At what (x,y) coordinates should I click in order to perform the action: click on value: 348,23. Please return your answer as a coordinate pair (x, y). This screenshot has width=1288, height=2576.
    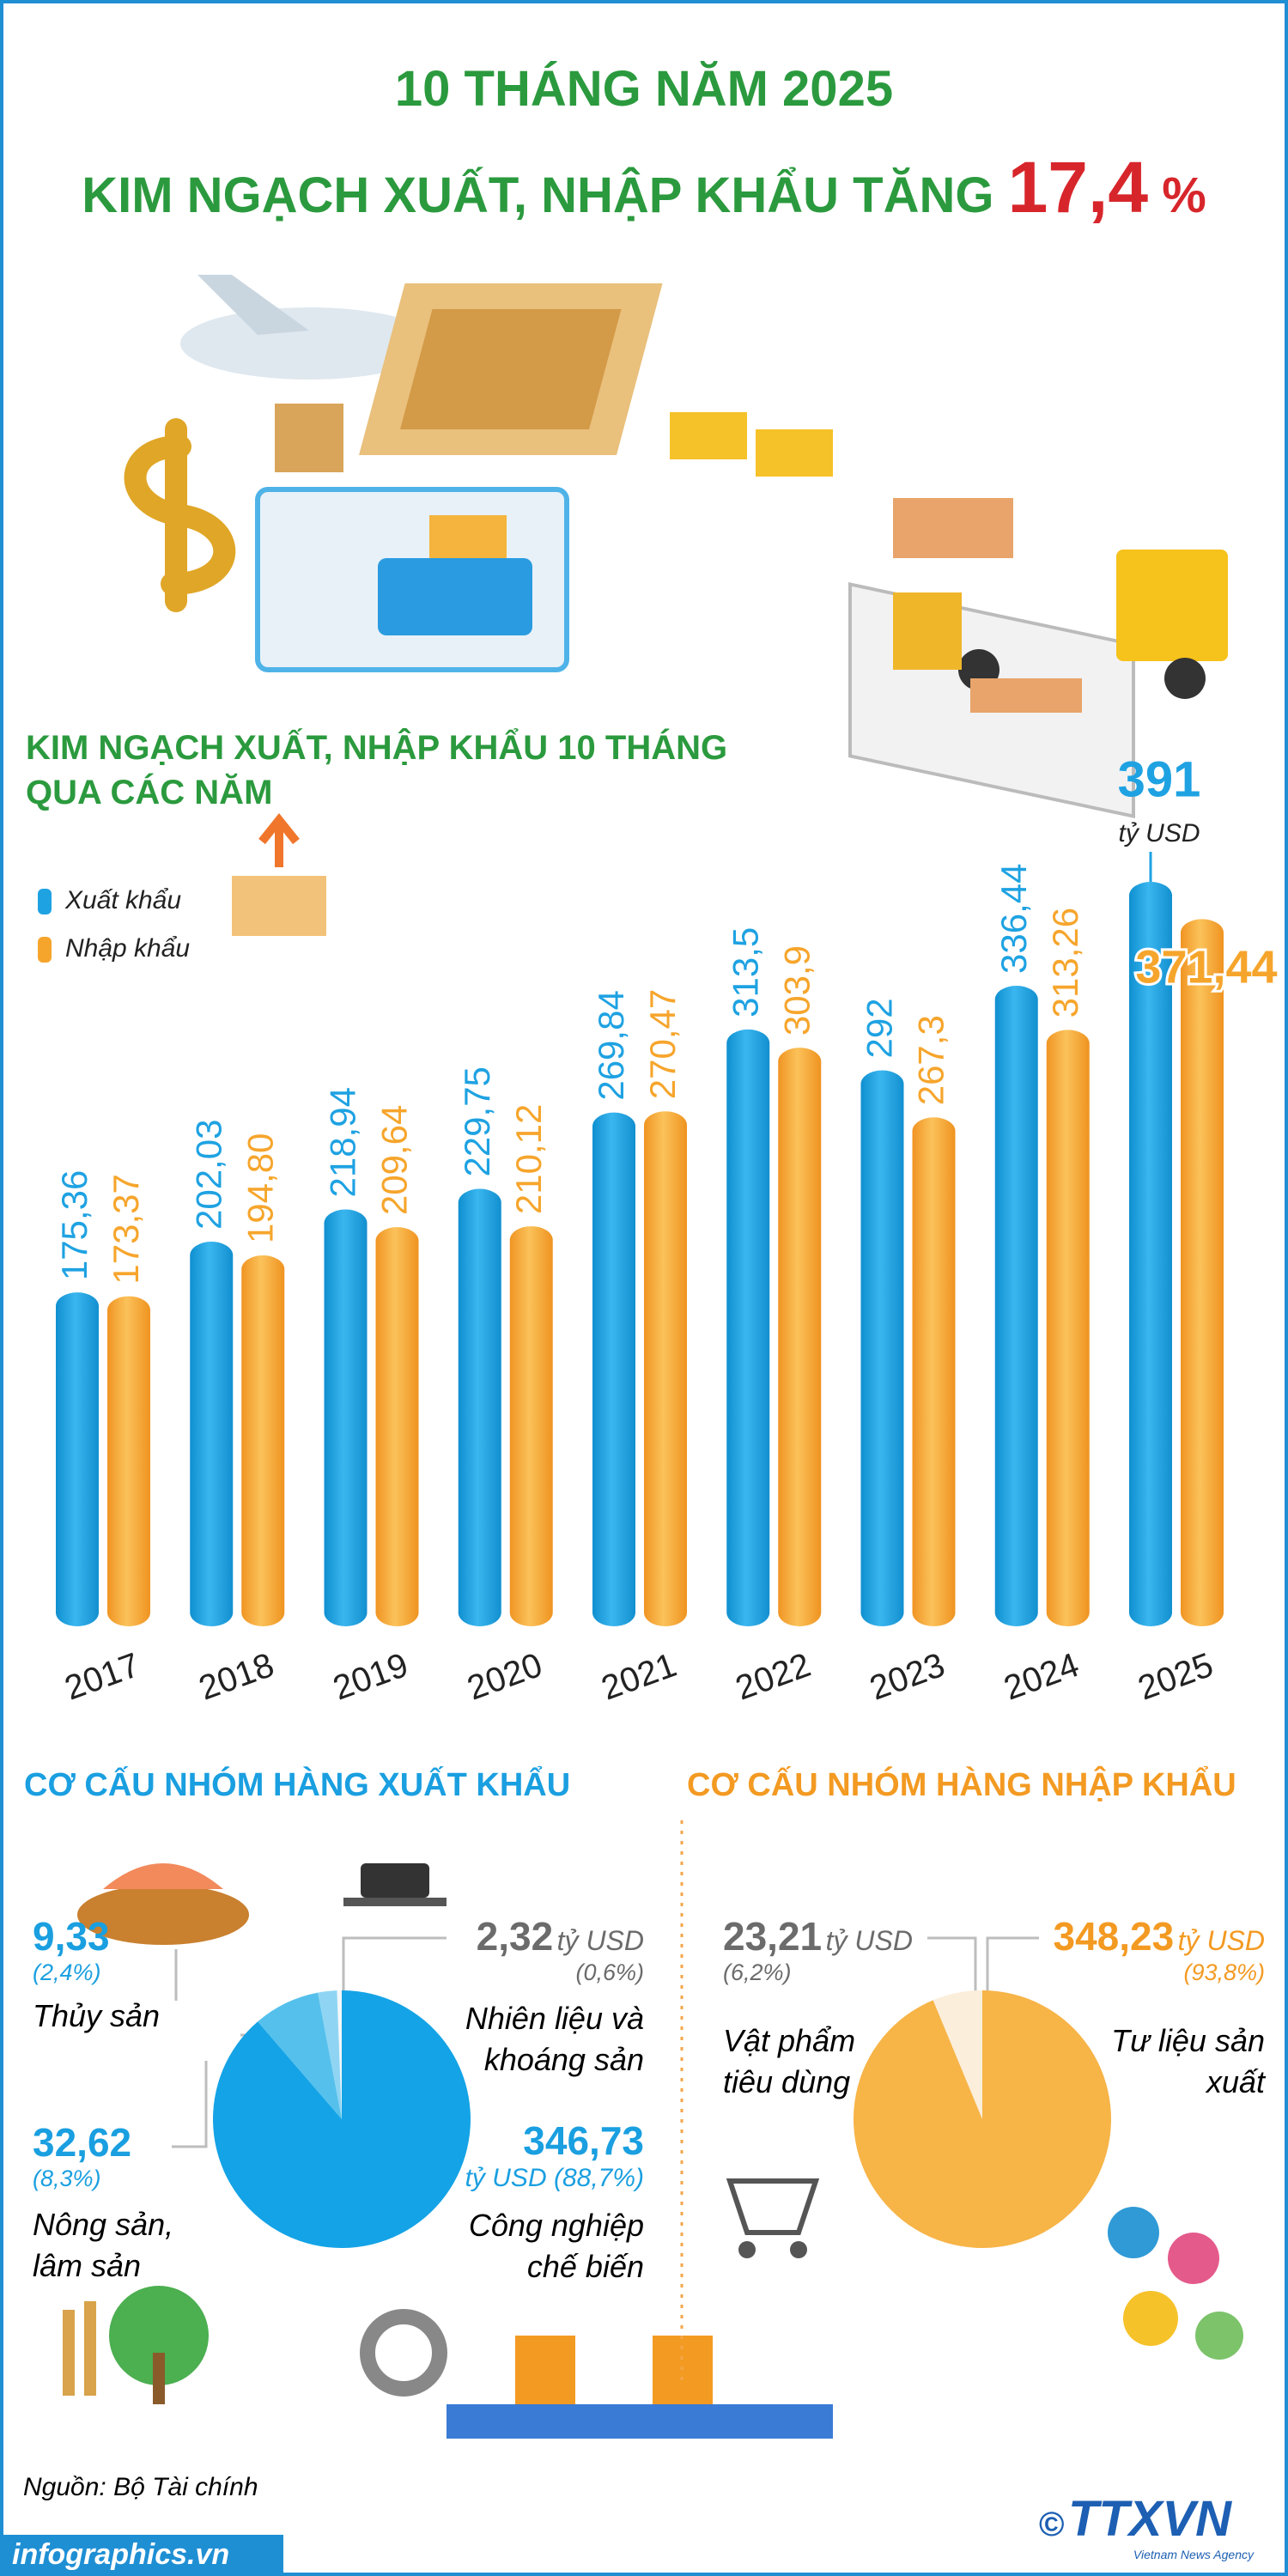
    Looking at the image, I should click on (1114, 1937).